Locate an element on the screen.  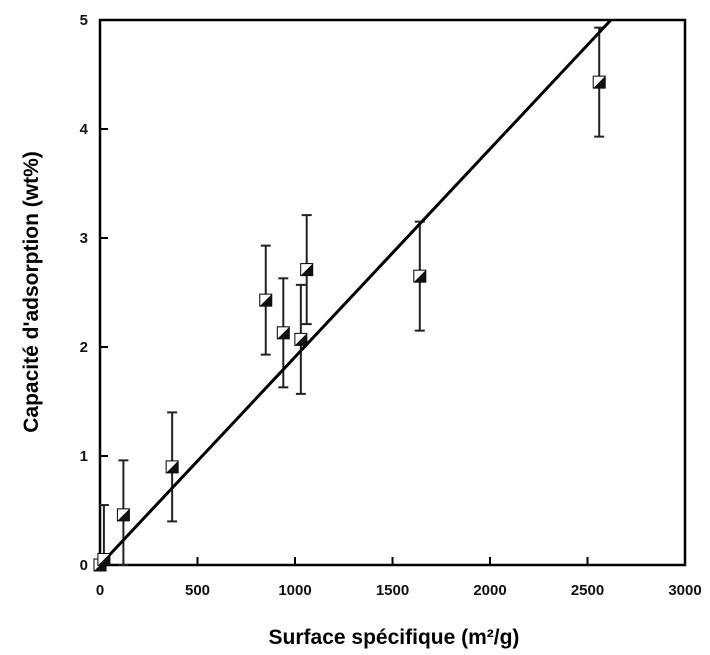
y-tick-label: 5 is located at coordinates (84, 20).